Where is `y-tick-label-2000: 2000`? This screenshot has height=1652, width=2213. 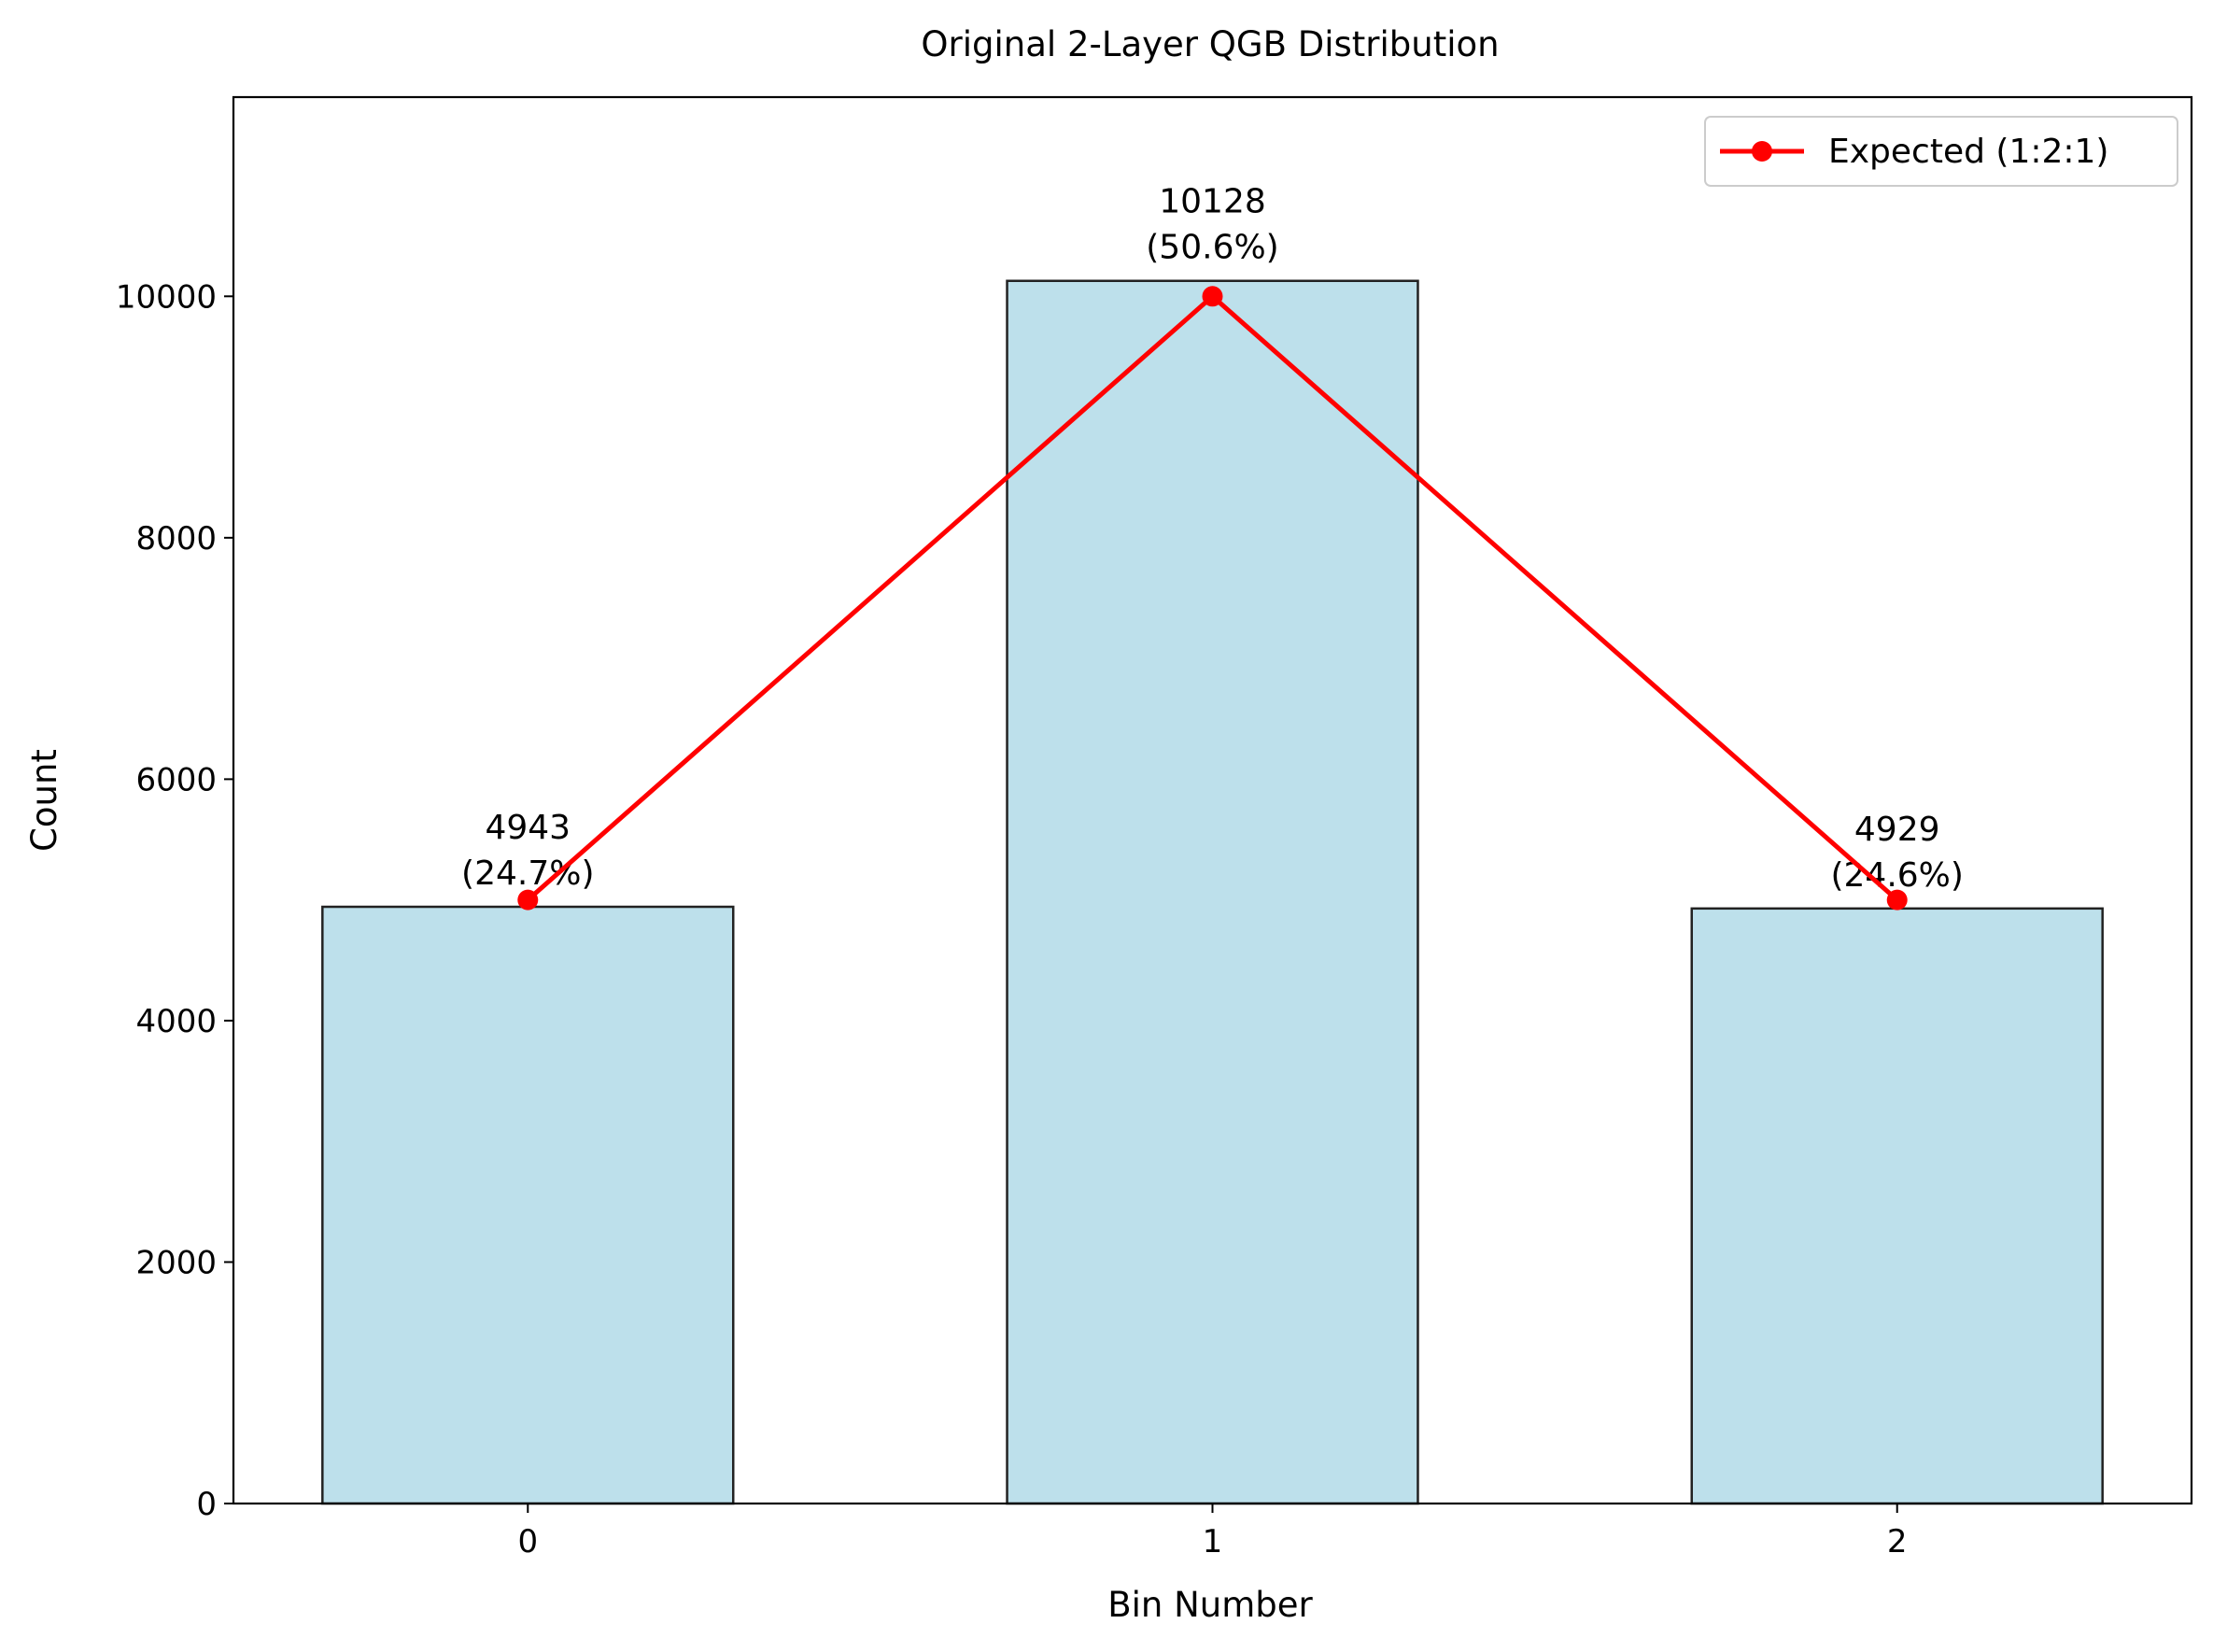 y-tick-label-2000: 2000 is located at coordinates (176, 1262).